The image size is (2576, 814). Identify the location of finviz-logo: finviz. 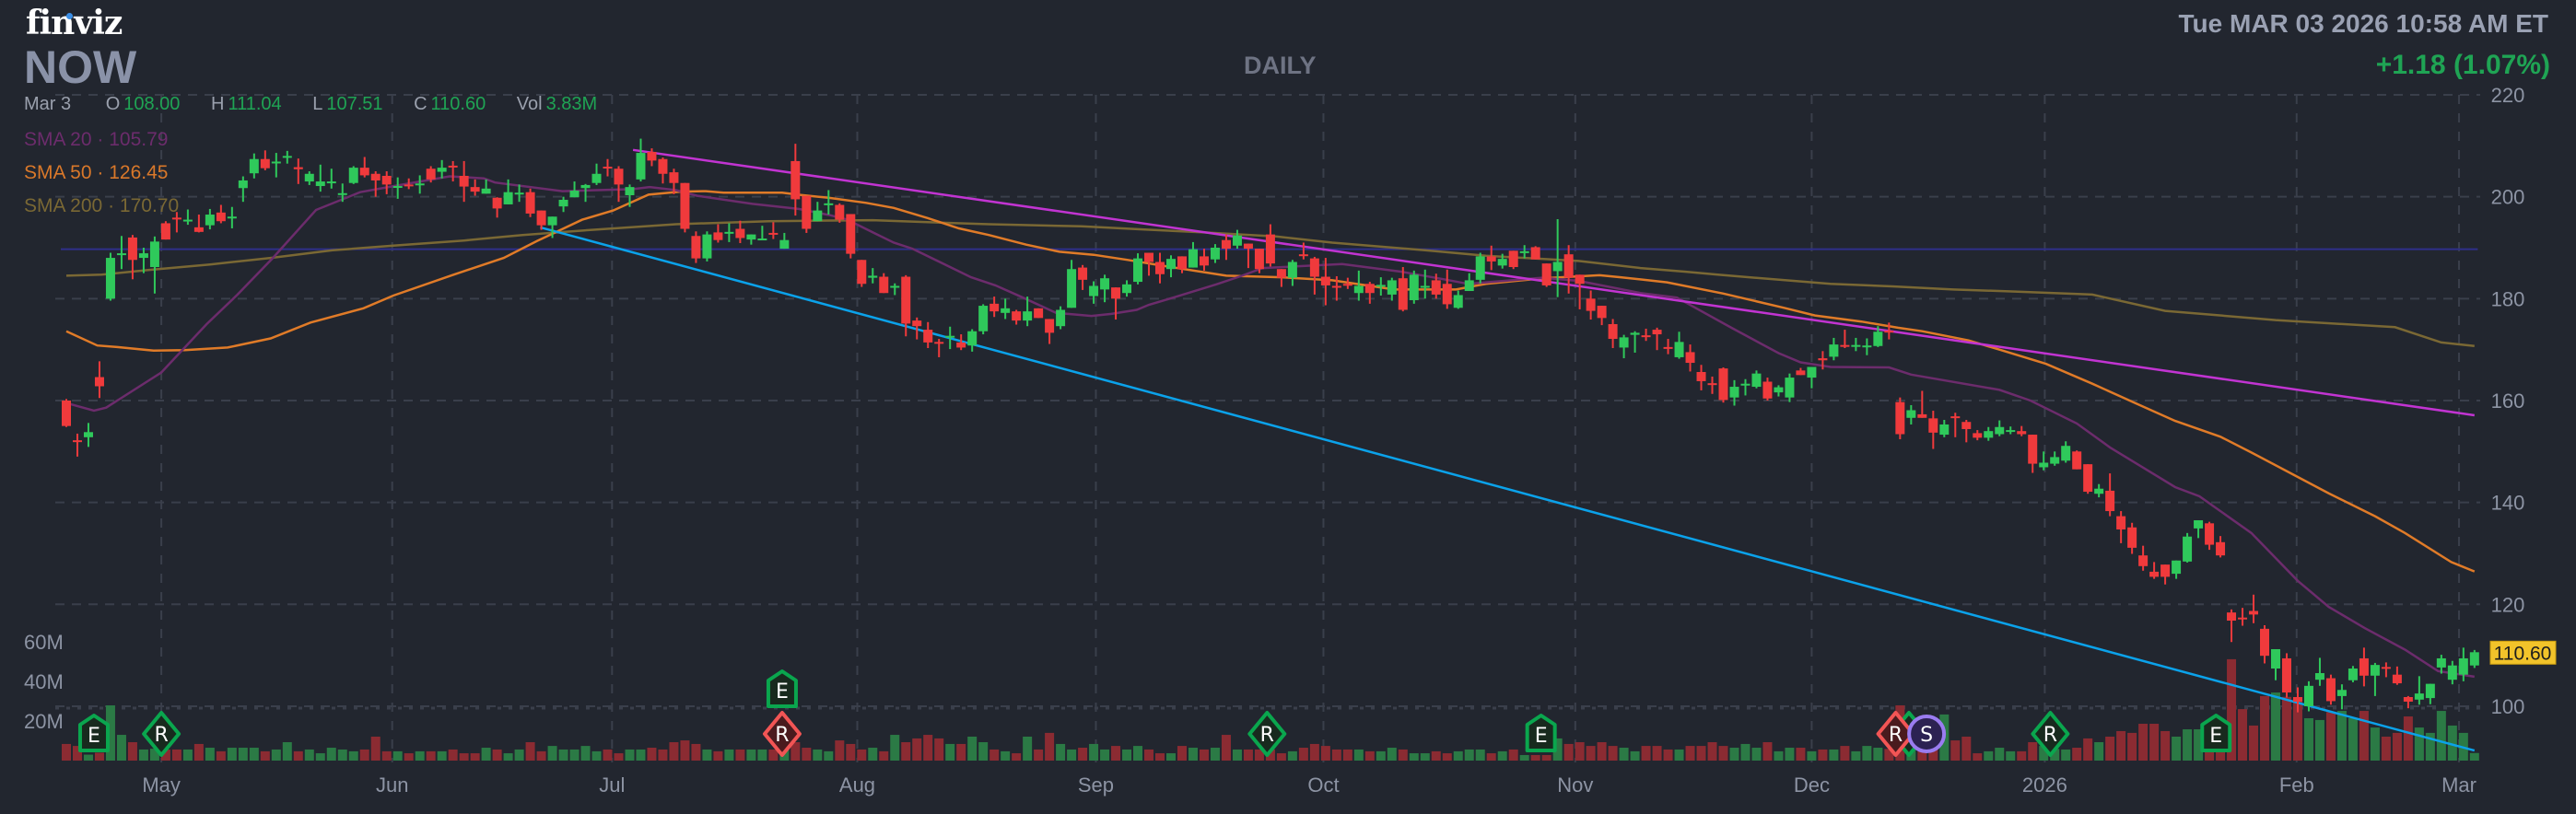
(74, 23).